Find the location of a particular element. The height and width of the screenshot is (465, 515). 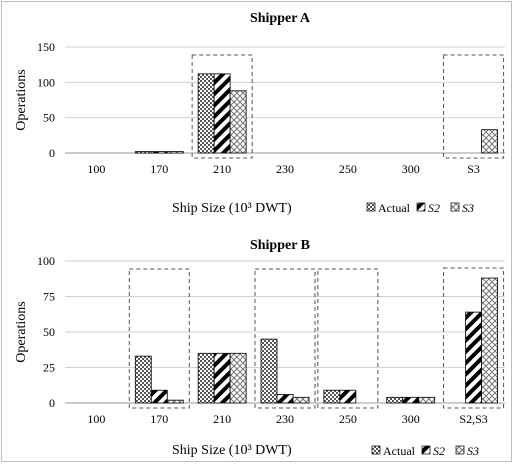

y-tick-label: 25 is located at coordinates (49, 368).